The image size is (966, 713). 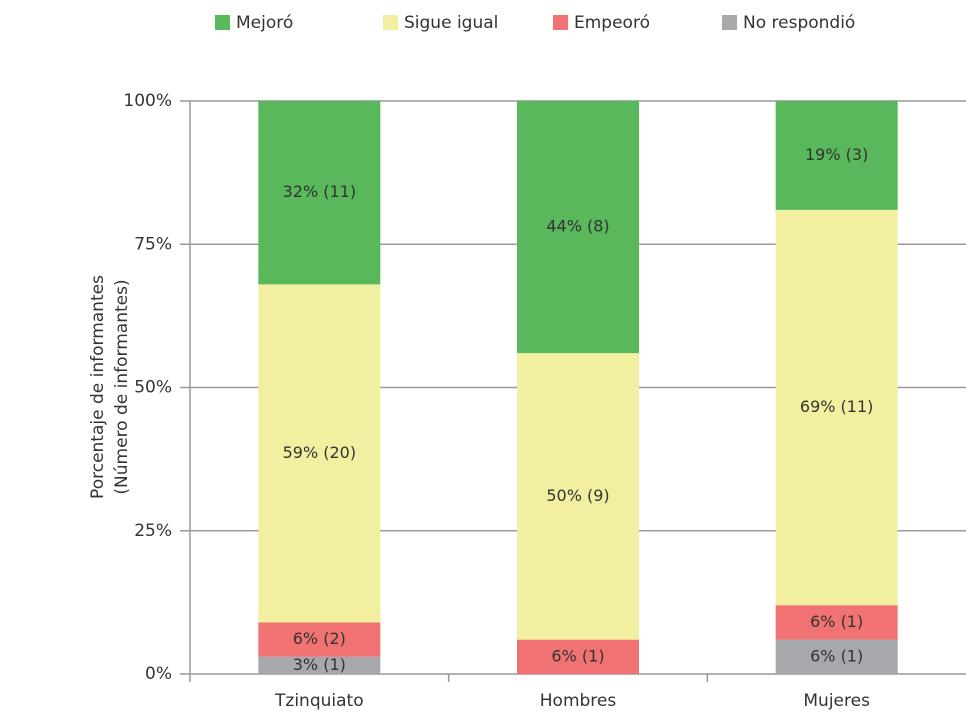 I want to click on data-label: 69% (11), so click(x=837, y=406).